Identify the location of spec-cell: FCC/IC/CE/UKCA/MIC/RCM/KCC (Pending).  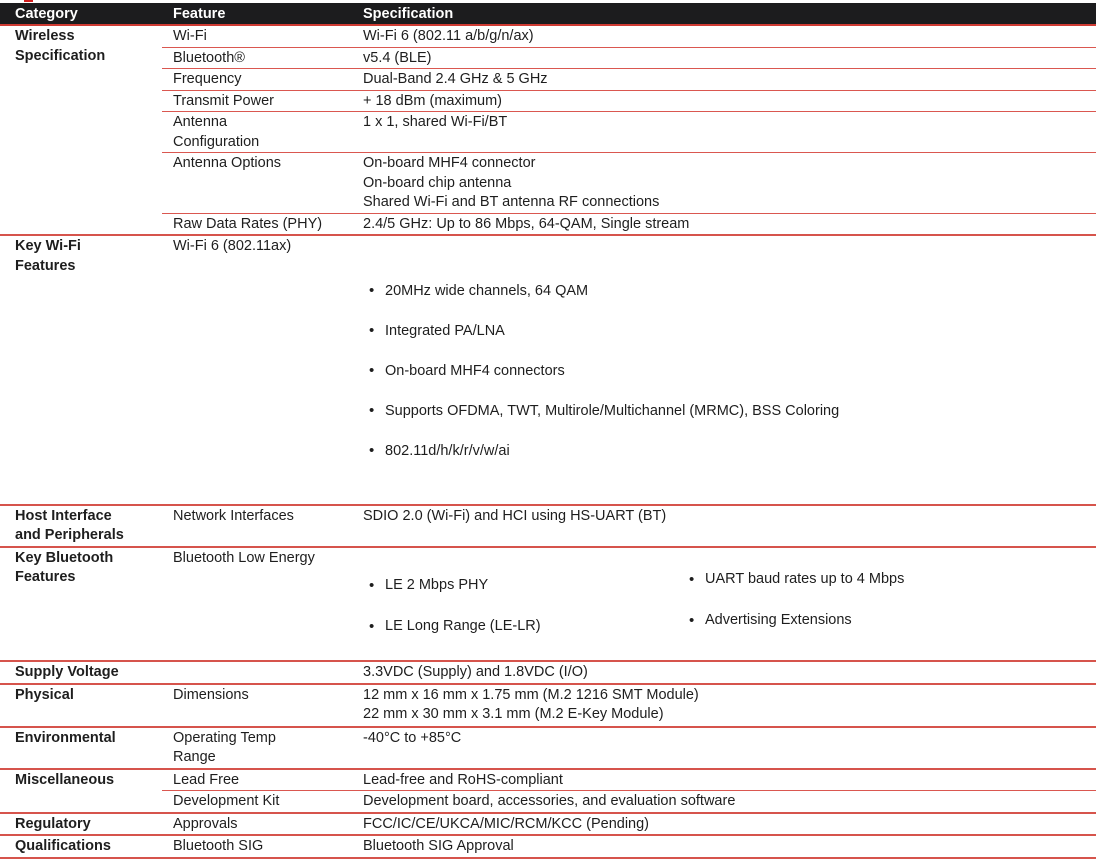
(506, 823).